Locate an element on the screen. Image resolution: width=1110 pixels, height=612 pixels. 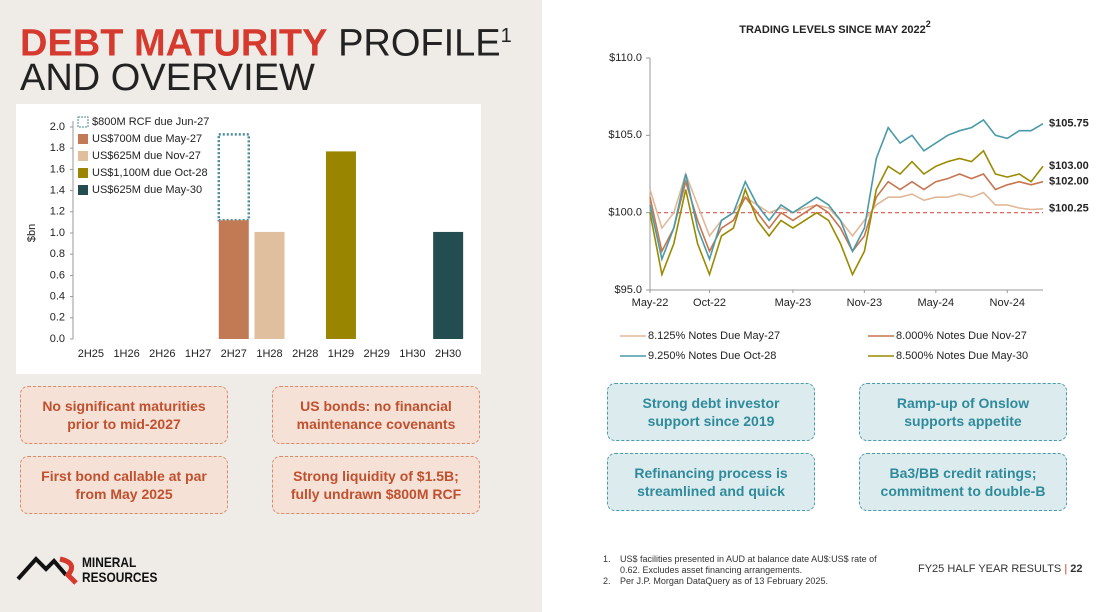
x-tick-label: May-24 is located at coordinates (935, 303).